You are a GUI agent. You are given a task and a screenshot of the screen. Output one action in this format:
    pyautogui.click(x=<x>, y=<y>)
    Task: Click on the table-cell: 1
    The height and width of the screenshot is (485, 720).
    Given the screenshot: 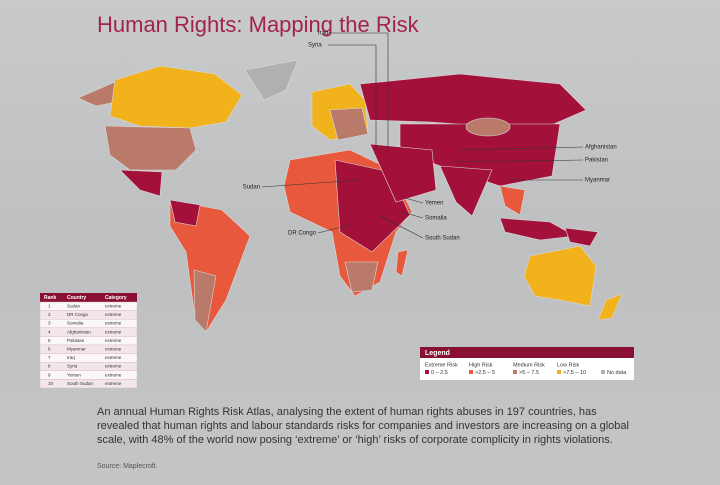 What is the action you would take?
    pyautogui.click(x=49, y=305)
    